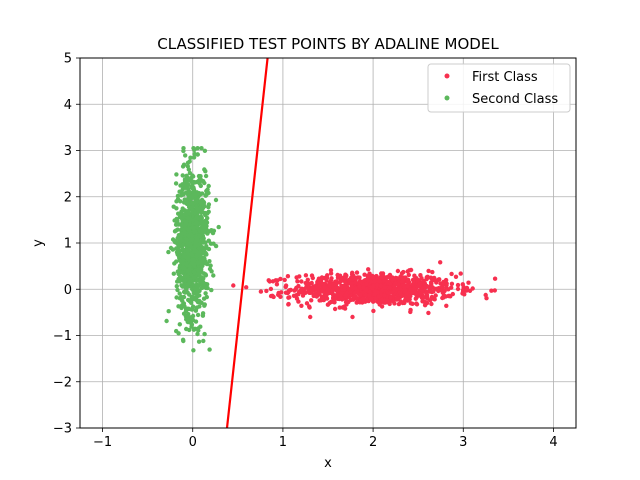 This screenshot has width=640, height=480. What do you see at coordinates (515, 99) in the screenshot?
I see `legend-label-second-class: Second Class` at bounding box center [515, 99].